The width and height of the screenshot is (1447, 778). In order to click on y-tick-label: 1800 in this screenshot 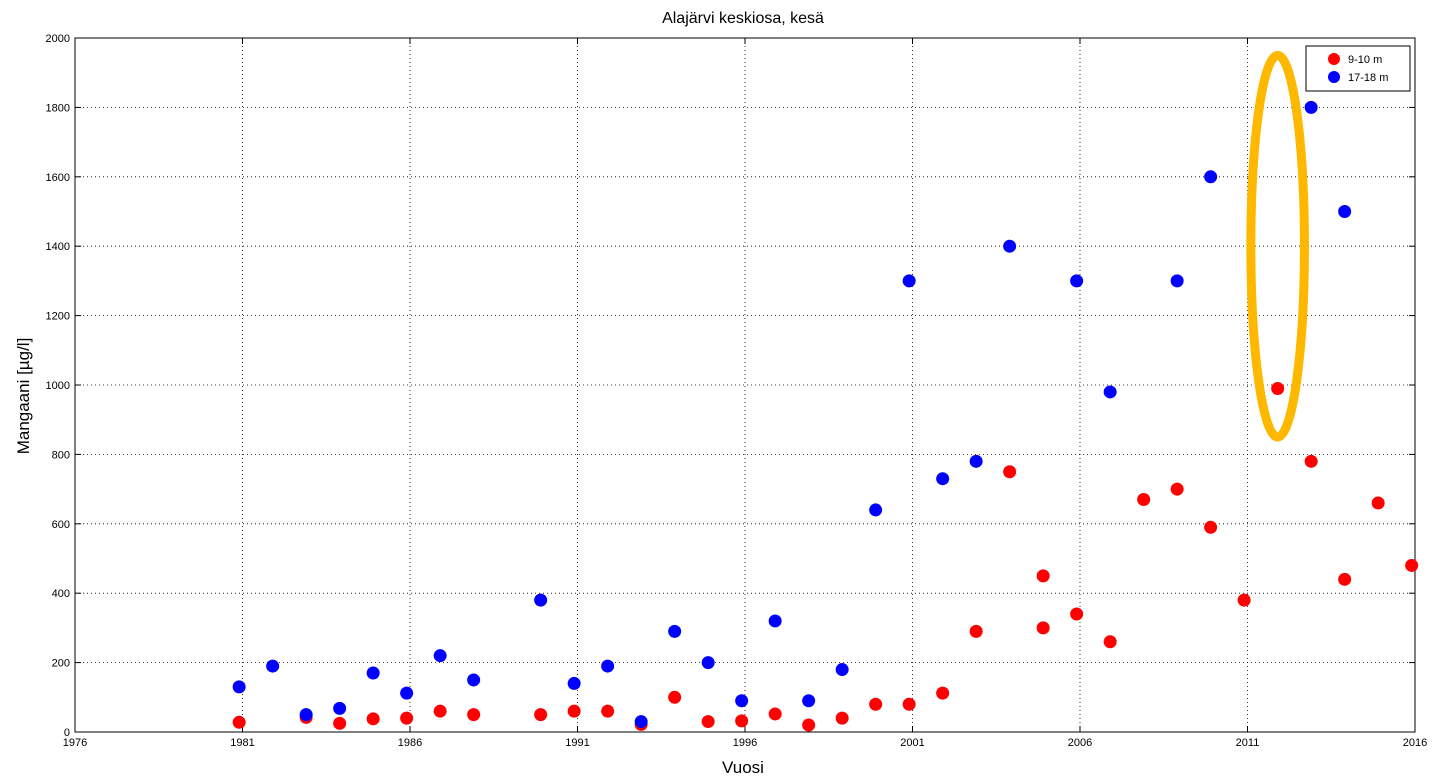, I will do `click(58, 108)`.